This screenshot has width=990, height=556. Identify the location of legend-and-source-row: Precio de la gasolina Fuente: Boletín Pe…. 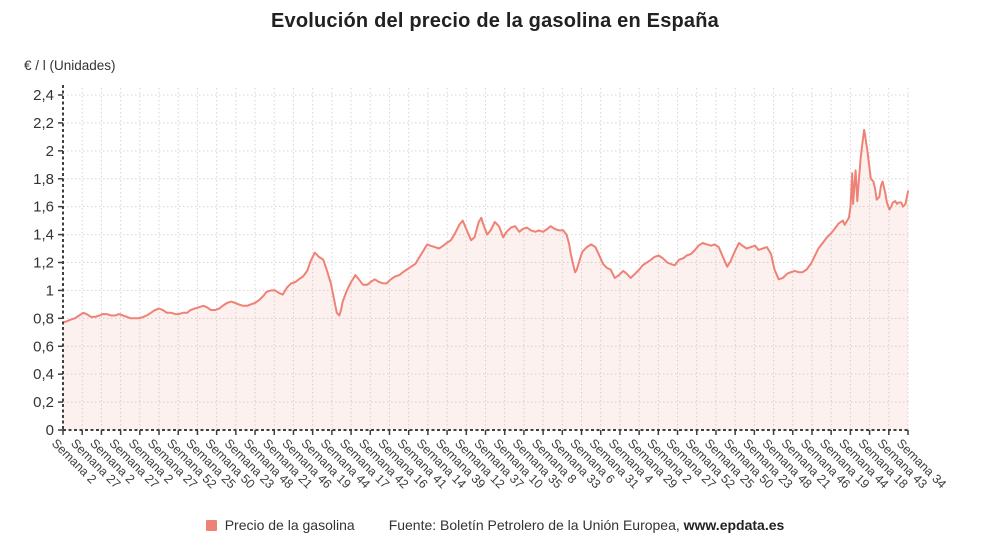
(495, 525).